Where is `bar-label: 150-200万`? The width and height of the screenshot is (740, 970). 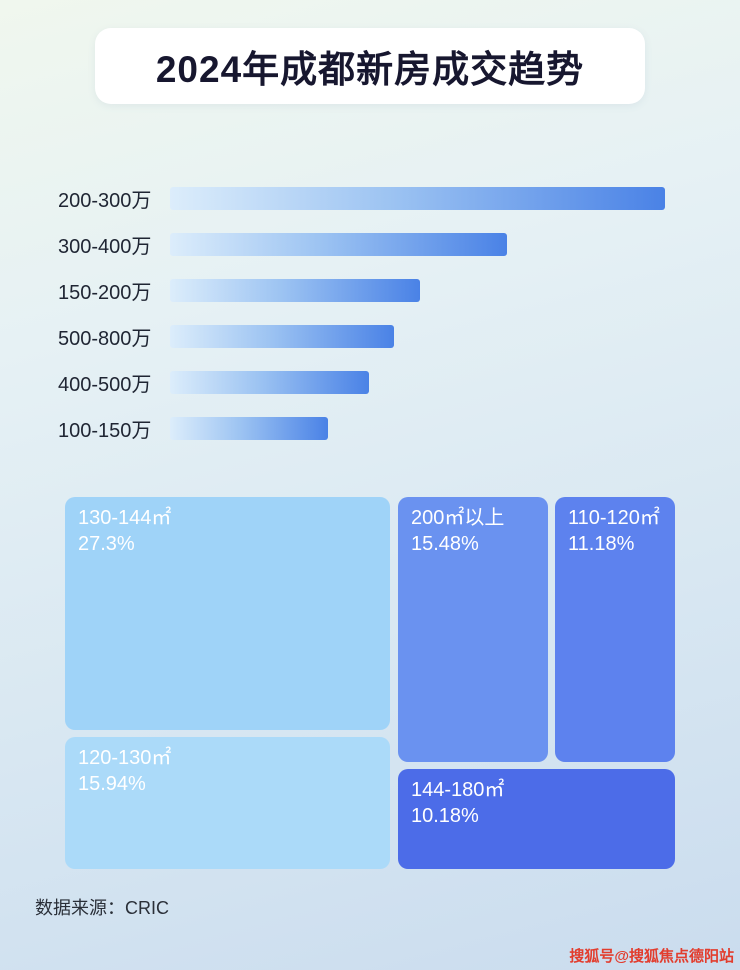
bar-label: 150-200万 is located at coordinates (105, 292).